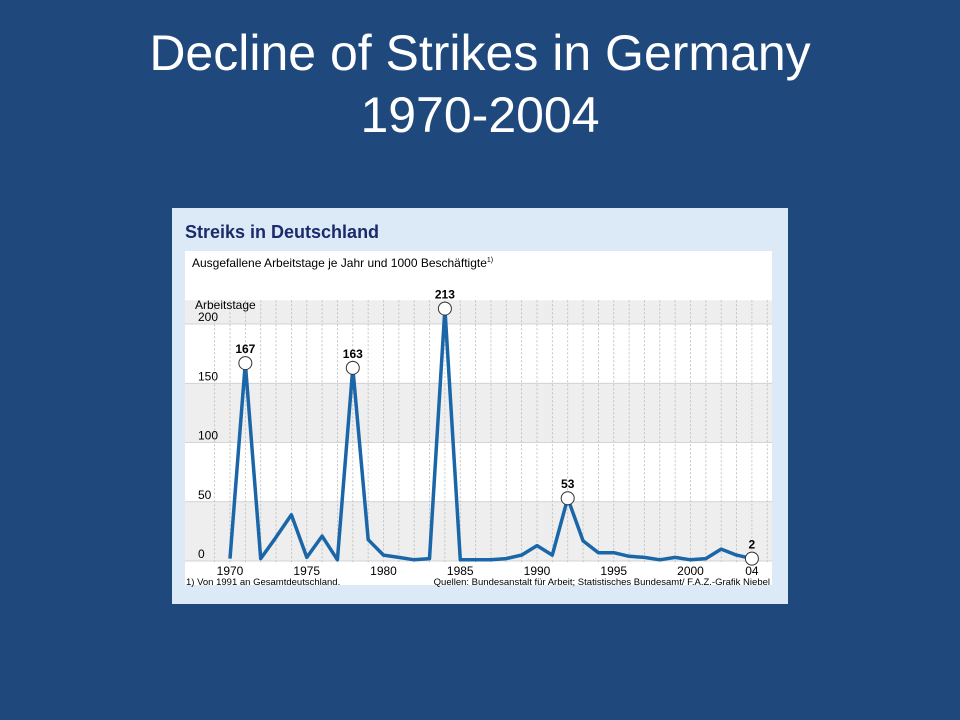 The width and height of the screenshot is (960, 720). What do you see at coordinates (208, 376) in the screenshot?
I see `y-tick-label: 150` at bounding box center [208, 376].